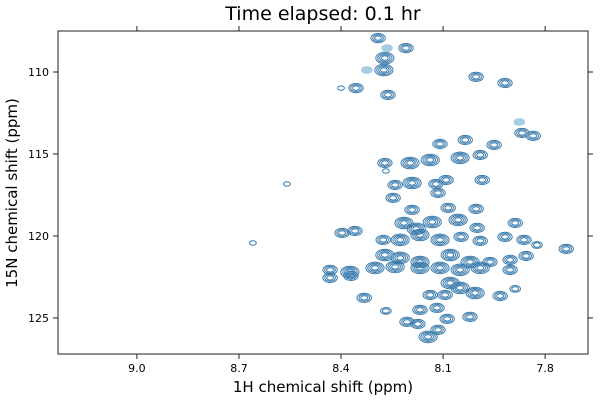 The image size is (600, 404). What do you see at coordinates (341, 368) in the screenshot?
I see `x-tick-label: 8.4` at bounding box center [341, 368].